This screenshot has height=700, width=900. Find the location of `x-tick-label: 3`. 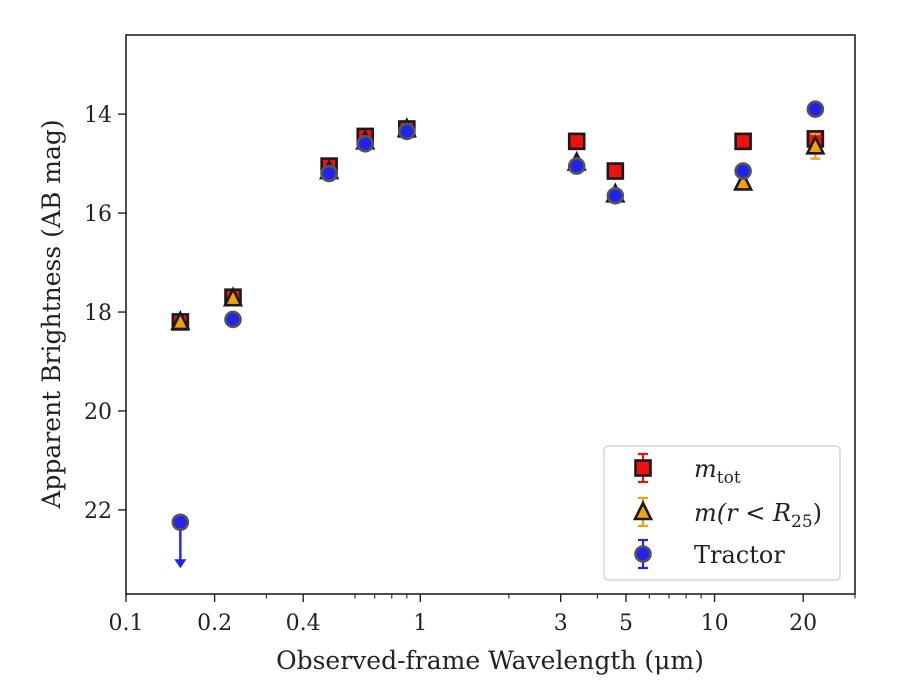

x-tick-label: 3 is located at coordinates (561, 623).